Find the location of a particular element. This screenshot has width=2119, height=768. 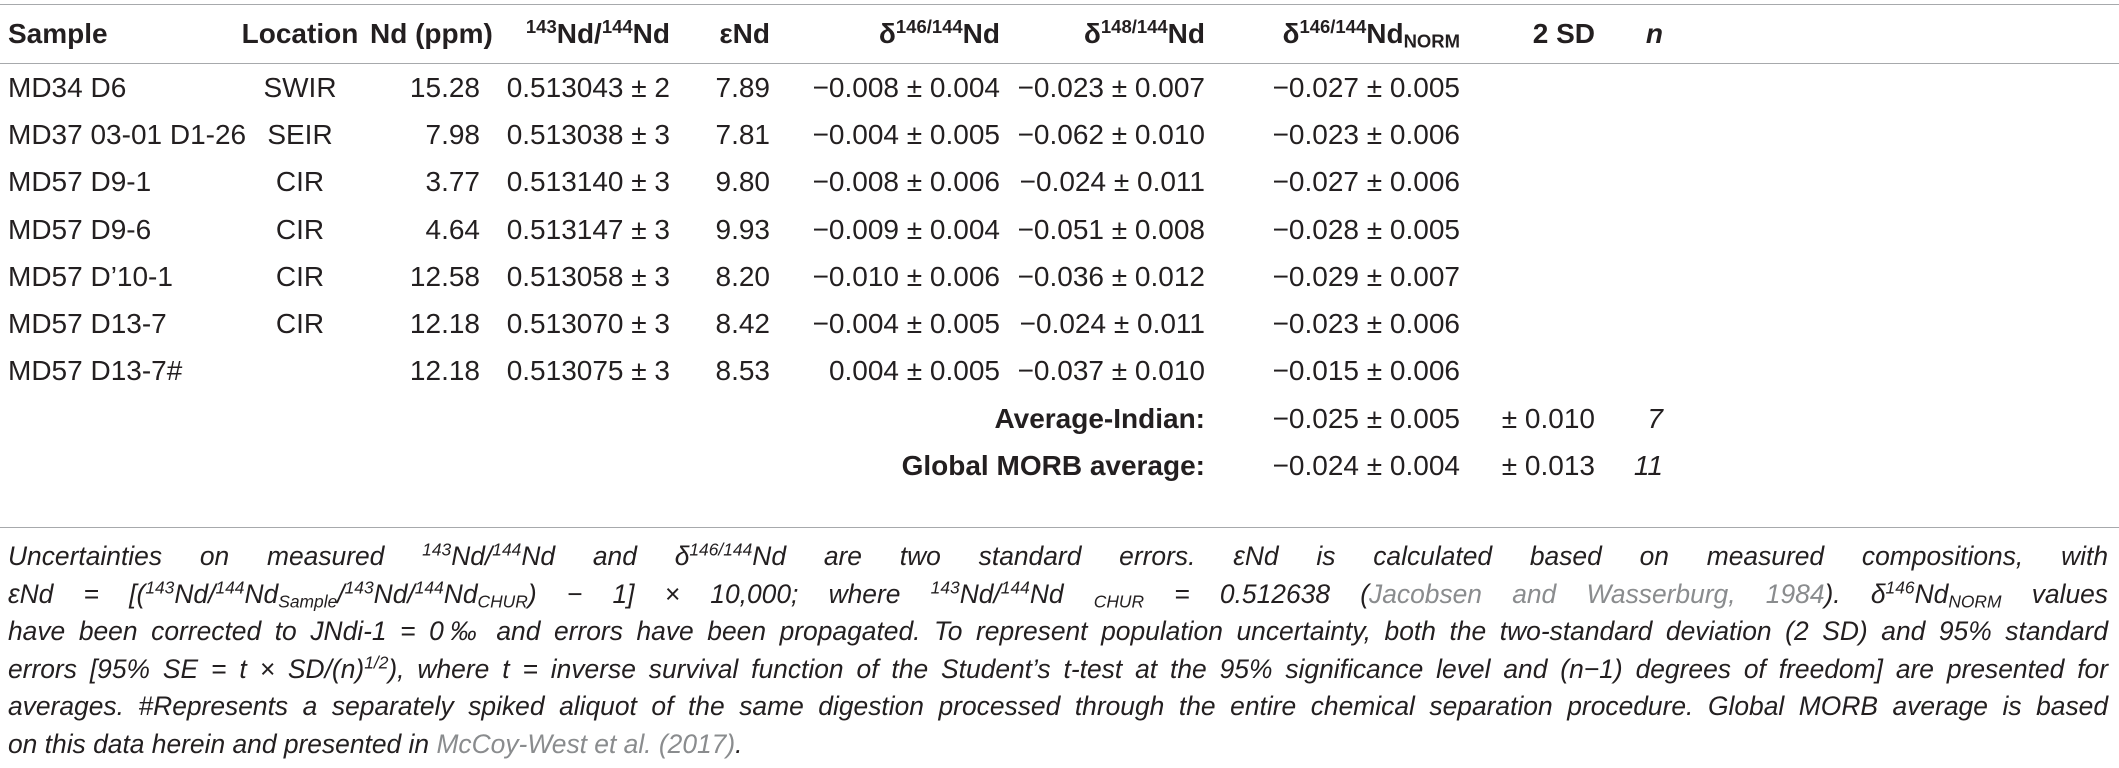

cell-location: SWIR is located at coordinates (300, 87).